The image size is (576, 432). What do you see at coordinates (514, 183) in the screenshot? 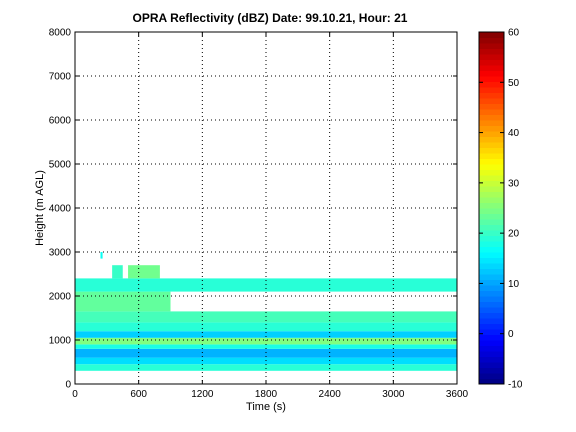
I see `colorbar-tick-label: 30` at bounding box center [514, 183].